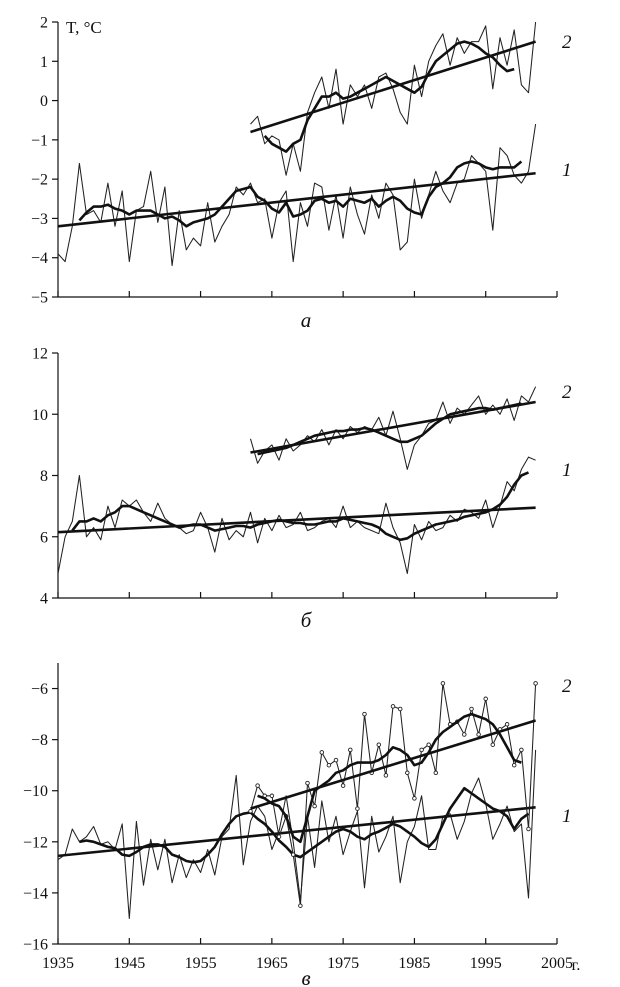 The image size is (620, 987). I want to click on panel-a-series-2-label: 2, so click(567, 42).